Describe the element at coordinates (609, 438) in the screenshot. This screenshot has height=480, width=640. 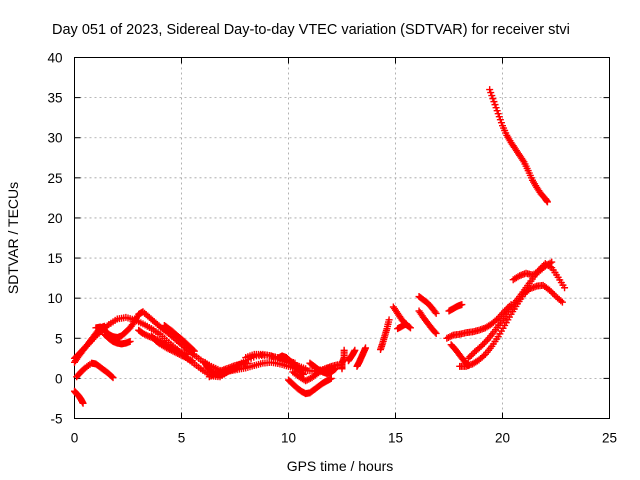
I see `x-tick-label: 25` at that location.